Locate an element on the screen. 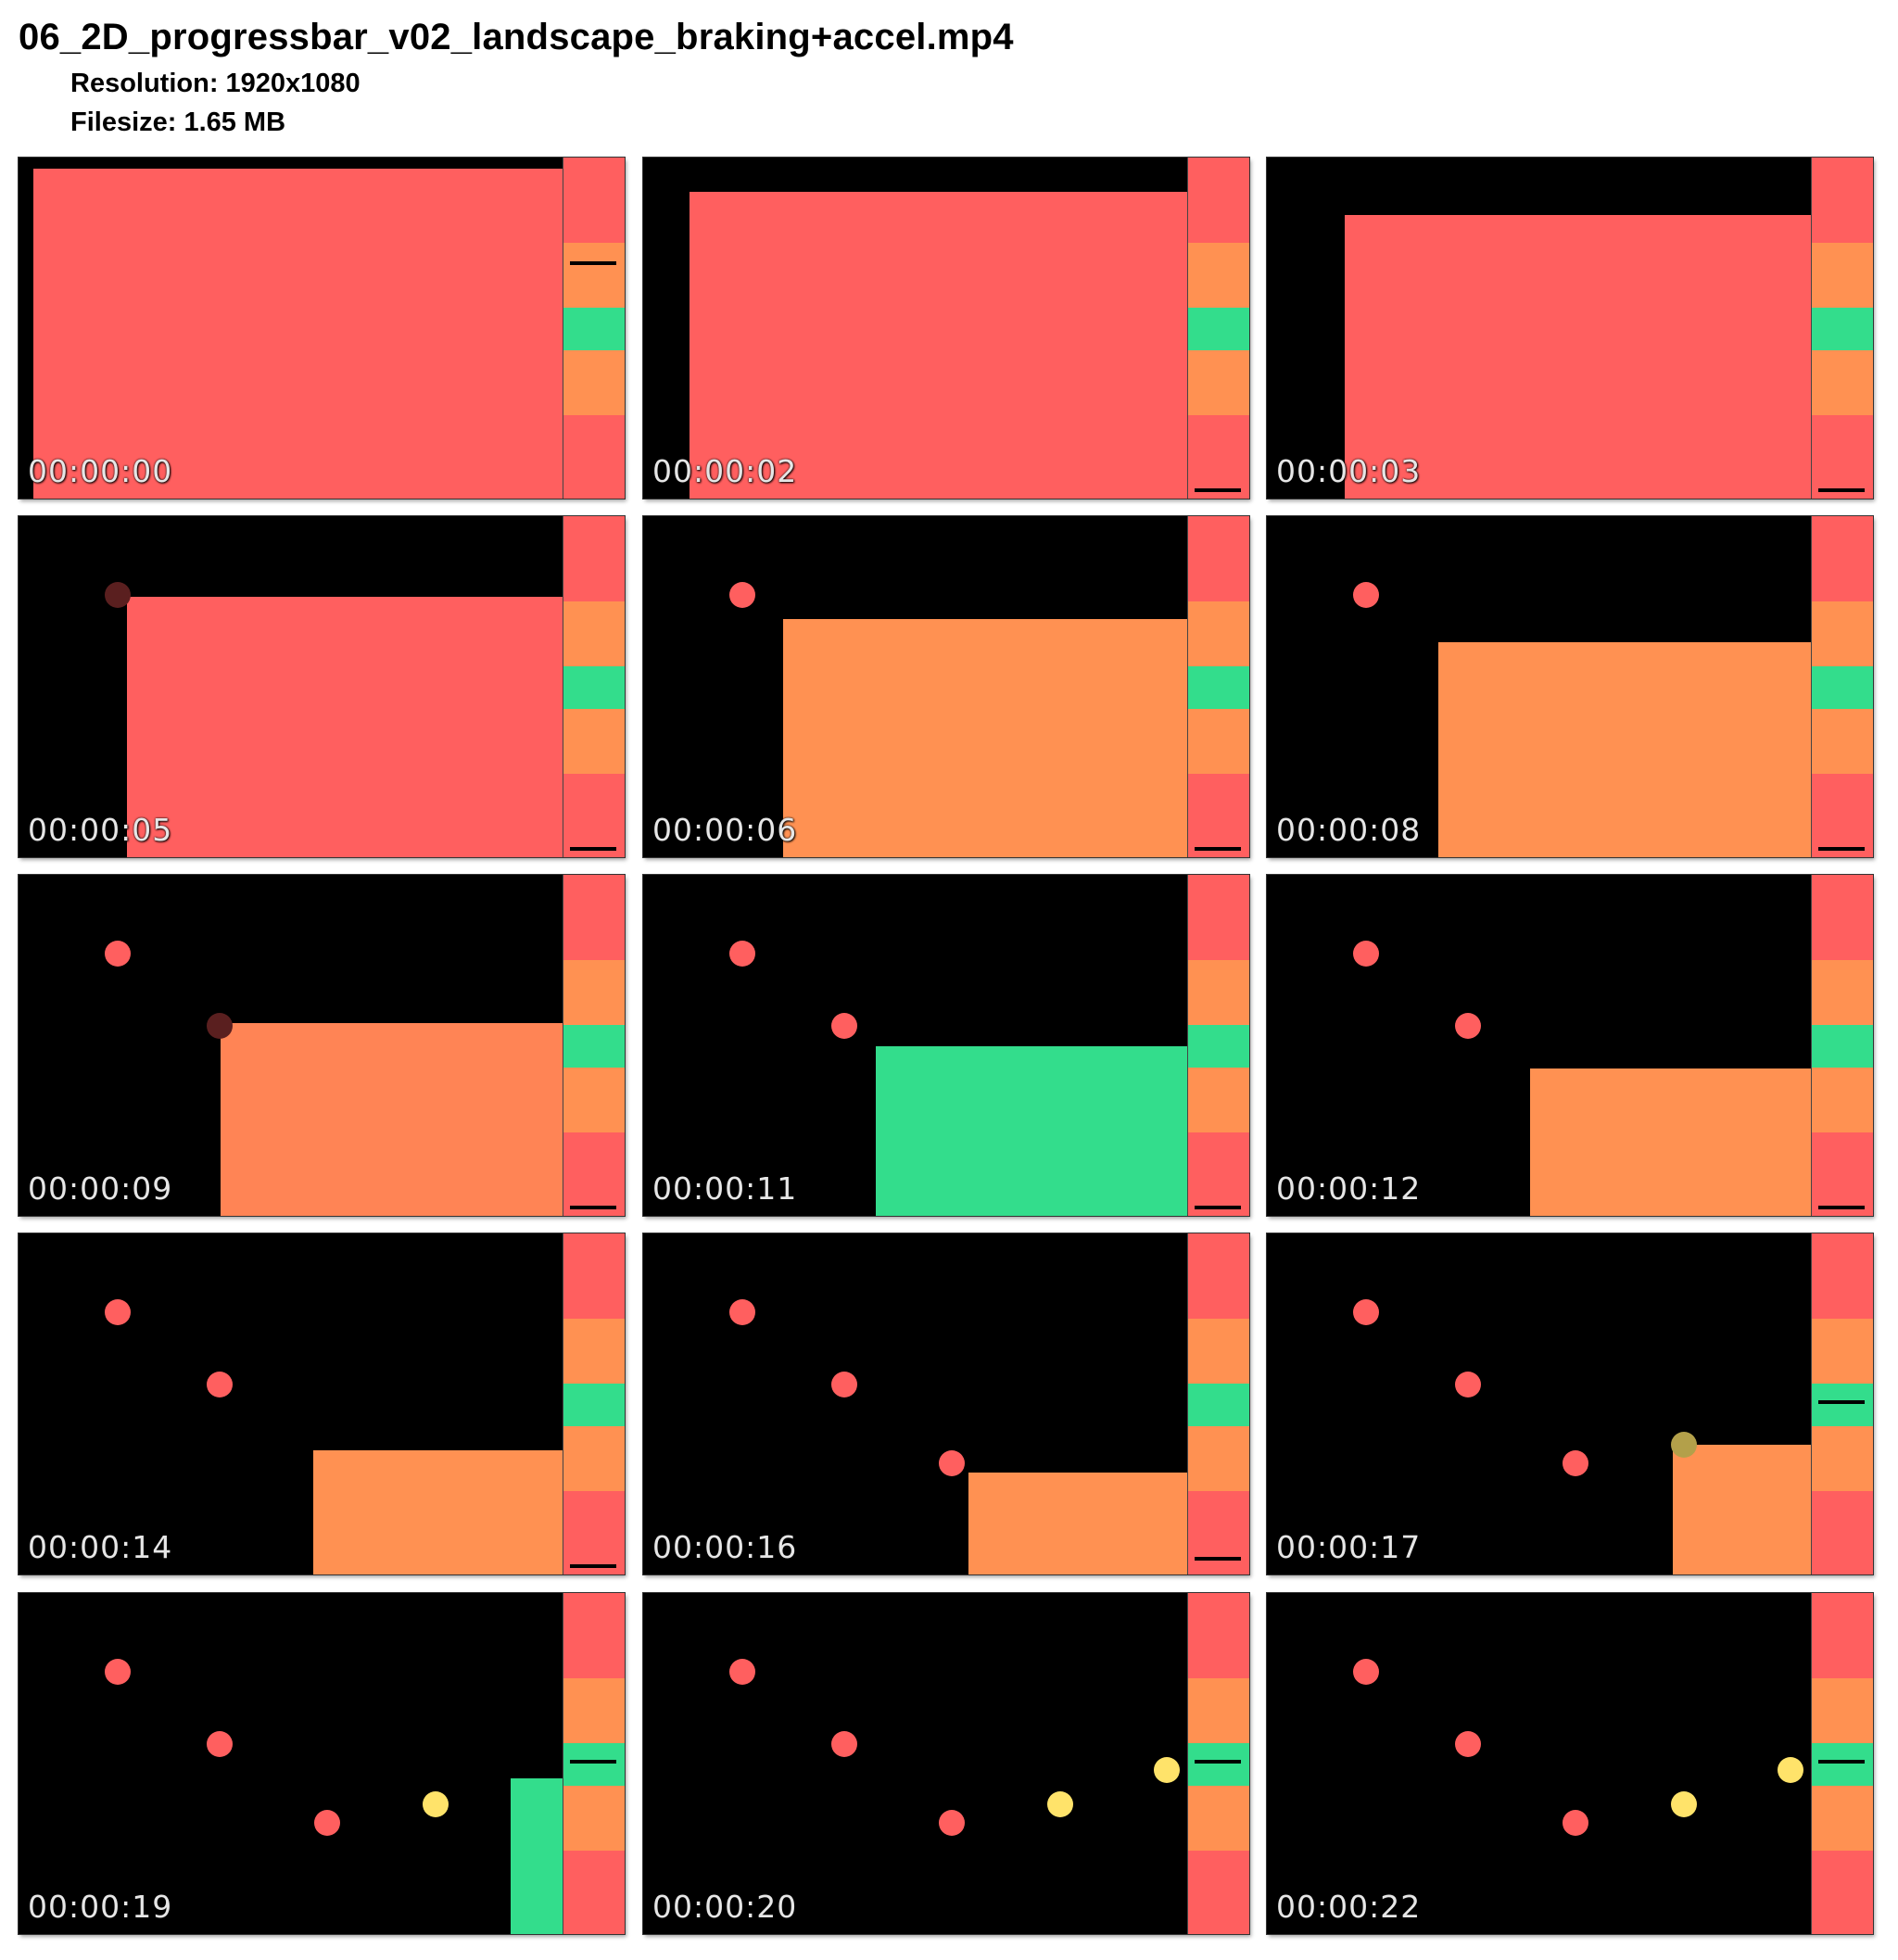 The height and width of the screenshot is (1960, 1898). video-frame-thumbnail: 00:00:11 is located at coordinates (946, 1045).